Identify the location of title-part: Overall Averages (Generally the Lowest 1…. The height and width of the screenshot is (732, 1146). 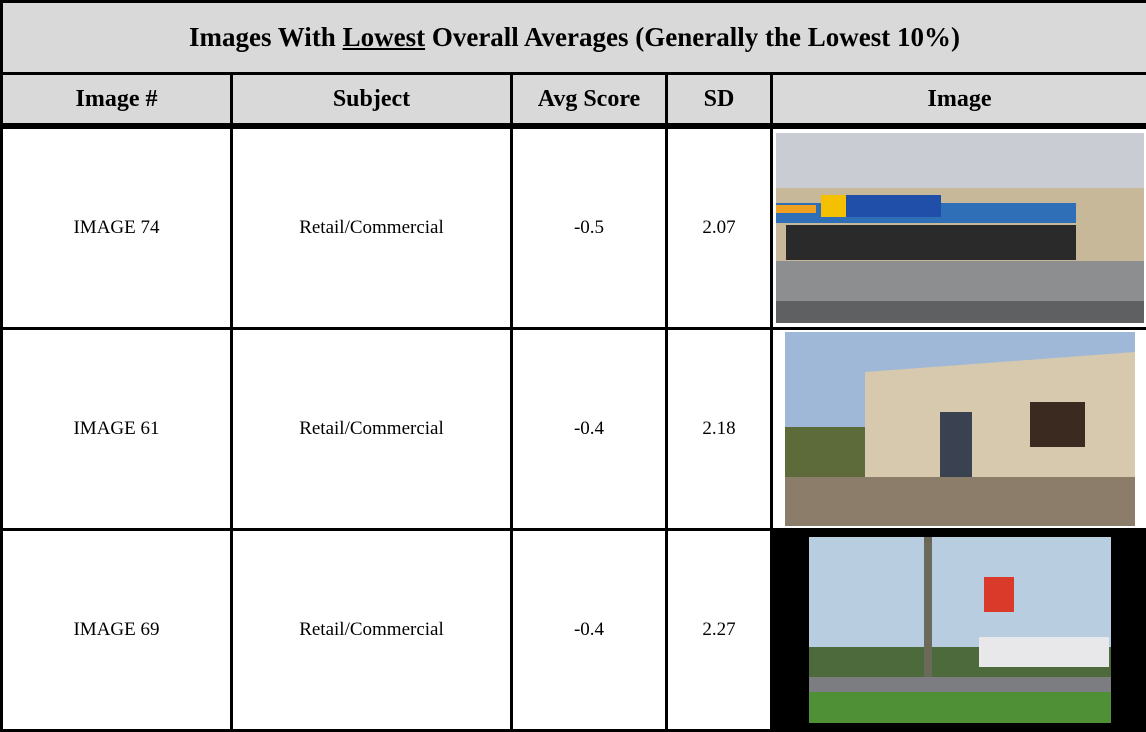
(692, 37).